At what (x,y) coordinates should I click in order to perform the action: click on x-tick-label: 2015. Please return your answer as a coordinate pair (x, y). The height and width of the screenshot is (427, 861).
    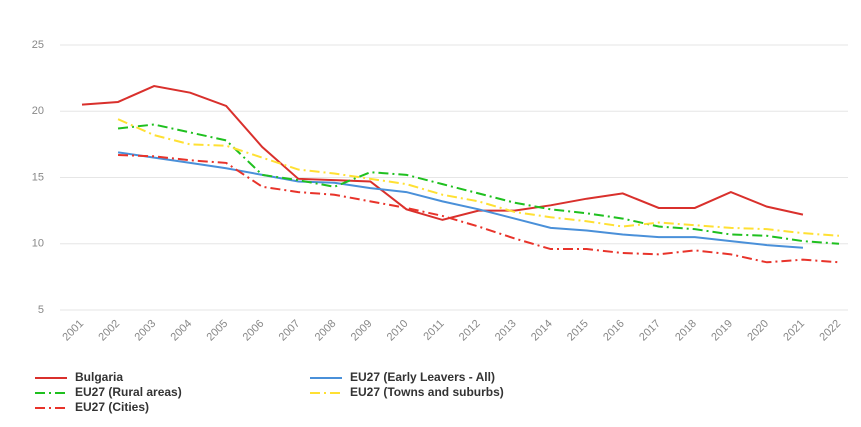
    Looking at the image, I should click on (578, 331).